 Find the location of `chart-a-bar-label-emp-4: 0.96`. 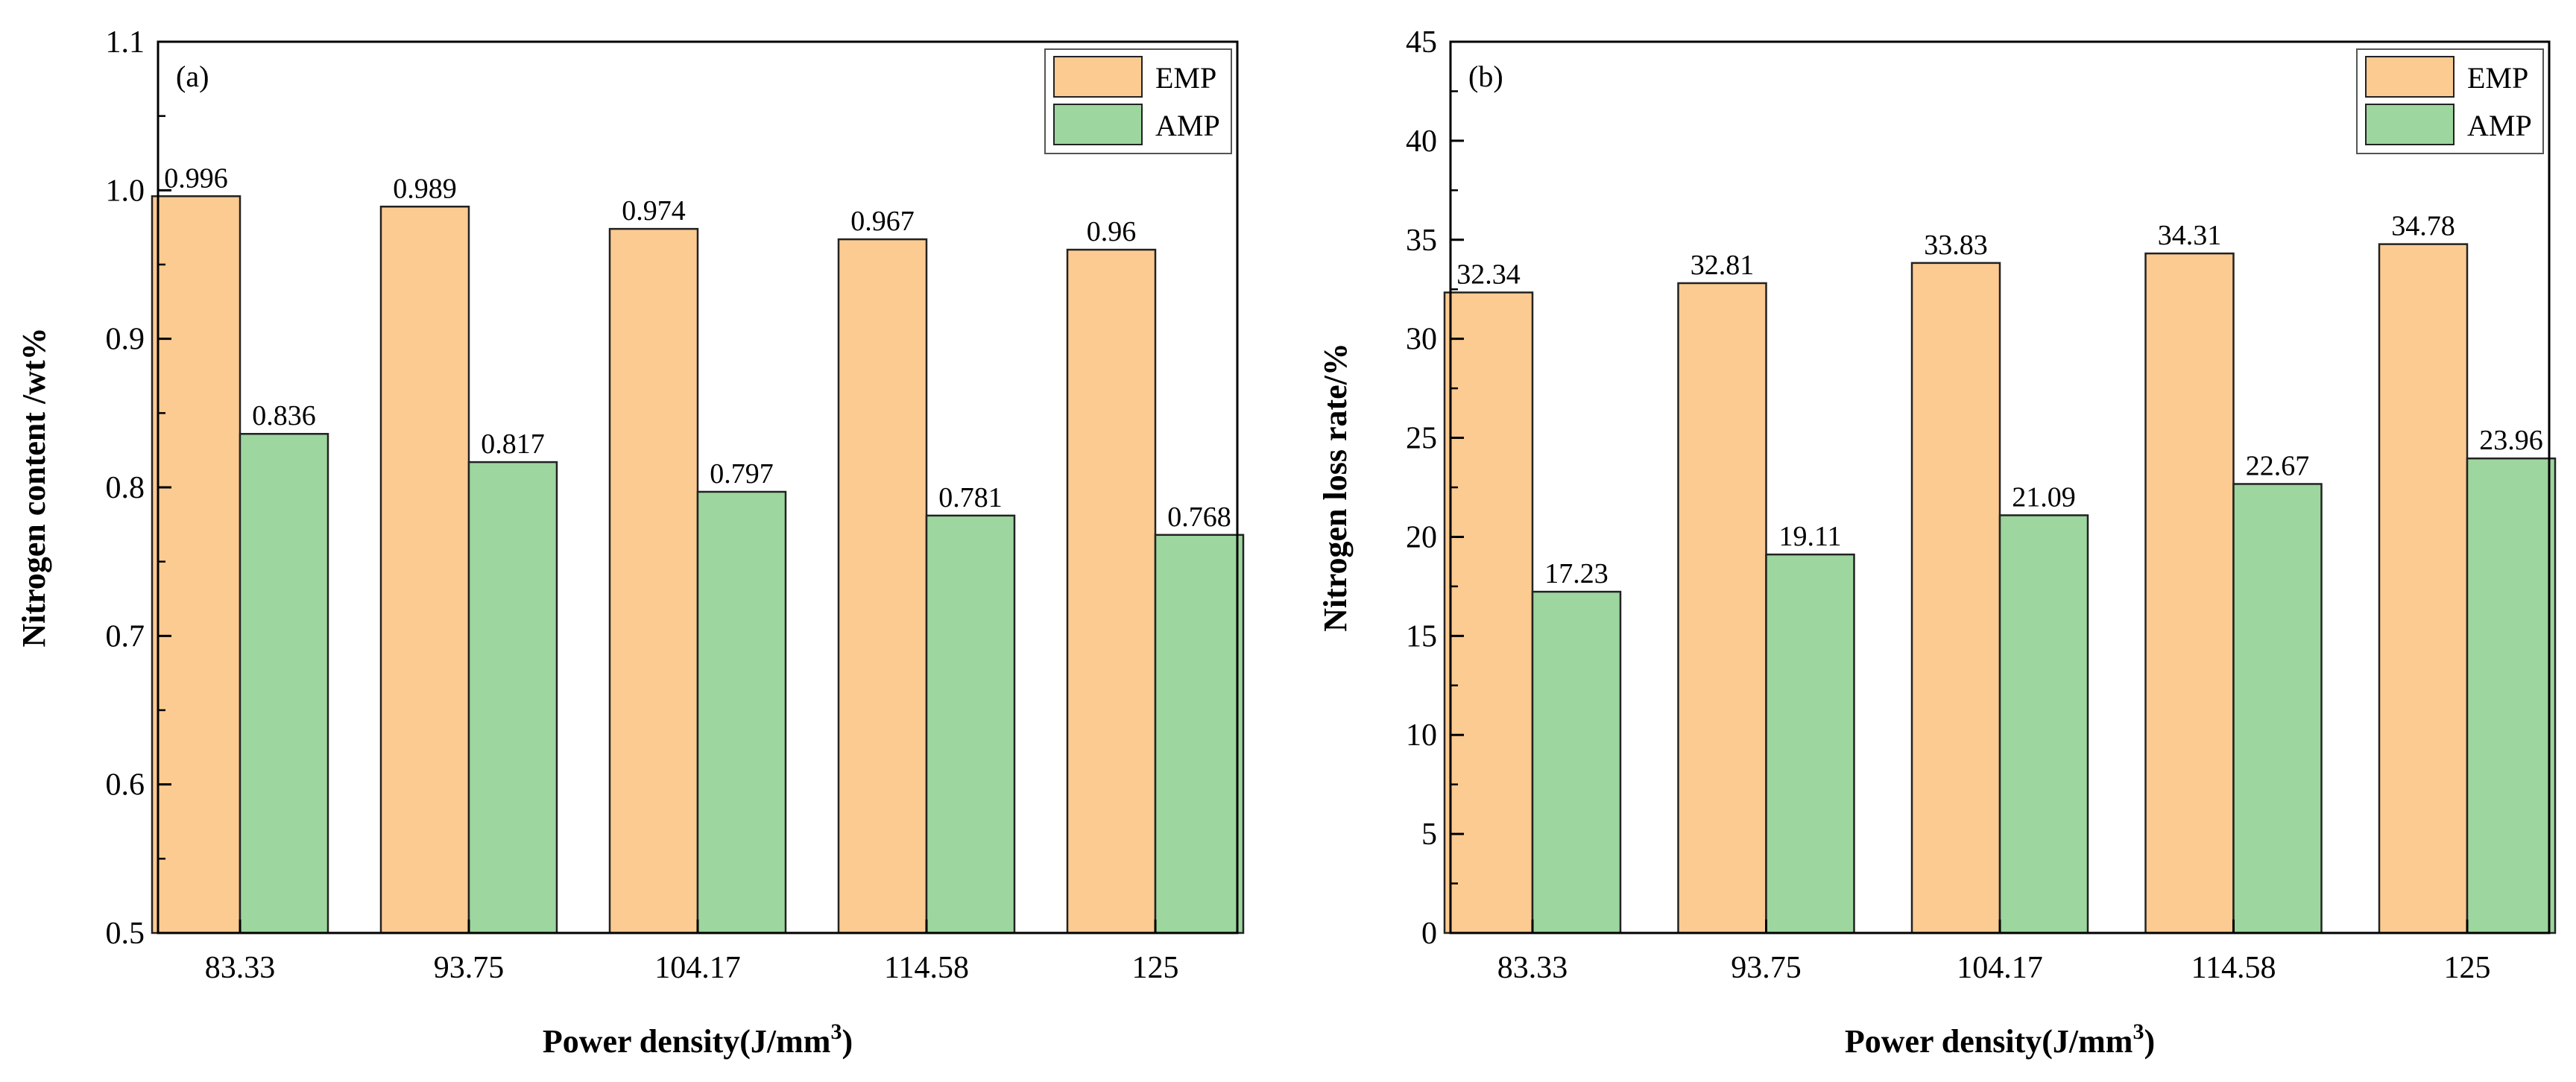

chart-a-bar-label-emp-4: 0.96 is located at coordinates (1112, 232).